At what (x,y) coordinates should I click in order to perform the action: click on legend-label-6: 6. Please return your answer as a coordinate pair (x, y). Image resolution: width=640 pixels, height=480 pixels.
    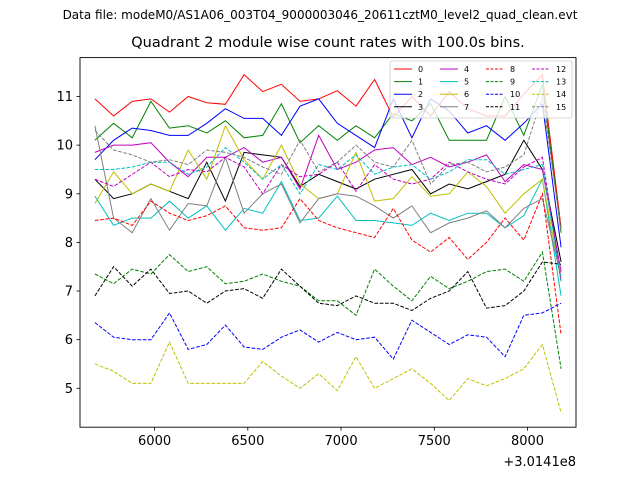
    Looking at the image, I should click on (466, 94).